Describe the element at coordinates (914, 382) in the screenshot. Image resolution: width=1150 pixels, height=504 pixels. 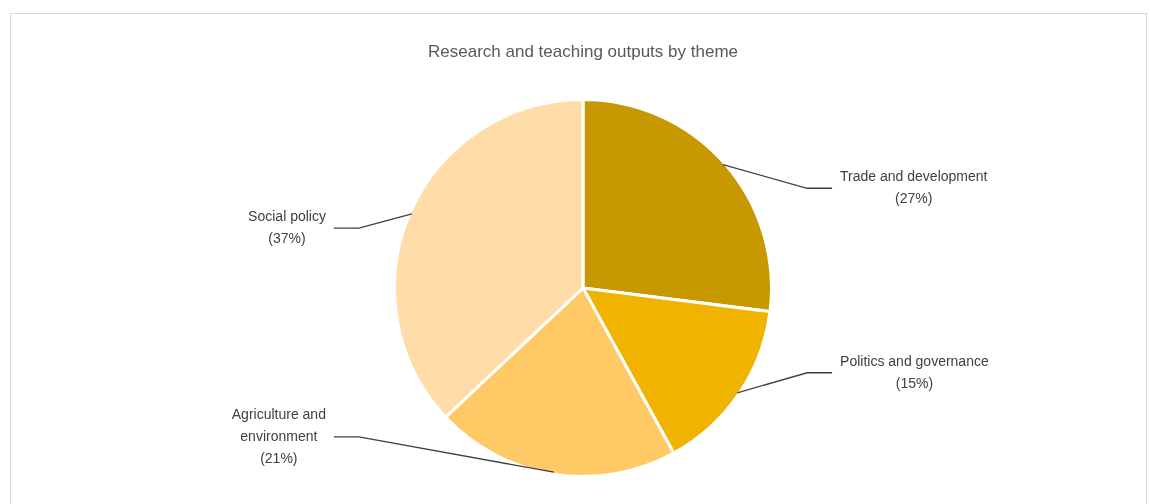
I see `data-label: (15%)` at that location.